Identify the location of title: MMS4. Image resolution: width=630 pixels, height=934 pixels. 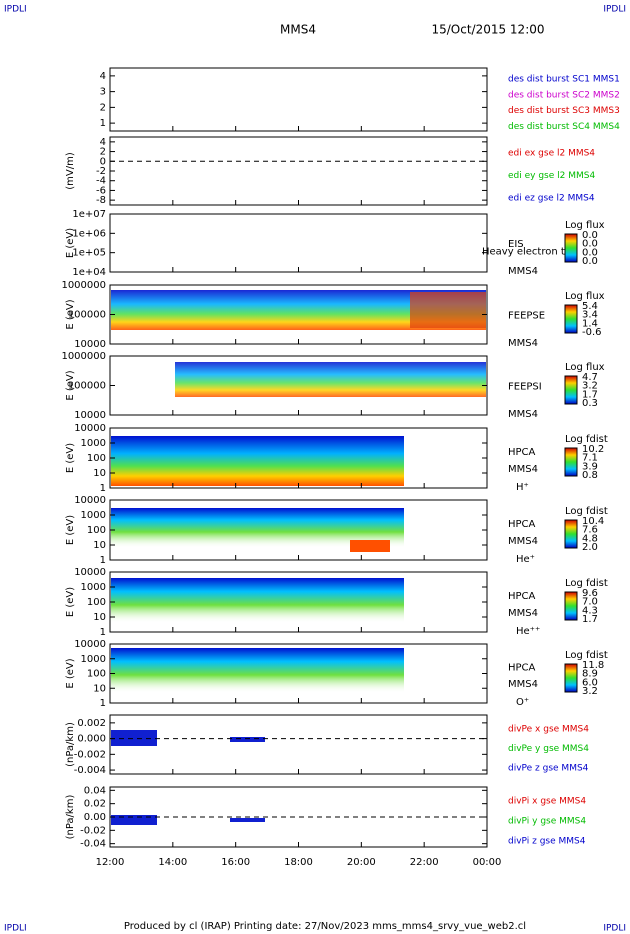
(298, 30).